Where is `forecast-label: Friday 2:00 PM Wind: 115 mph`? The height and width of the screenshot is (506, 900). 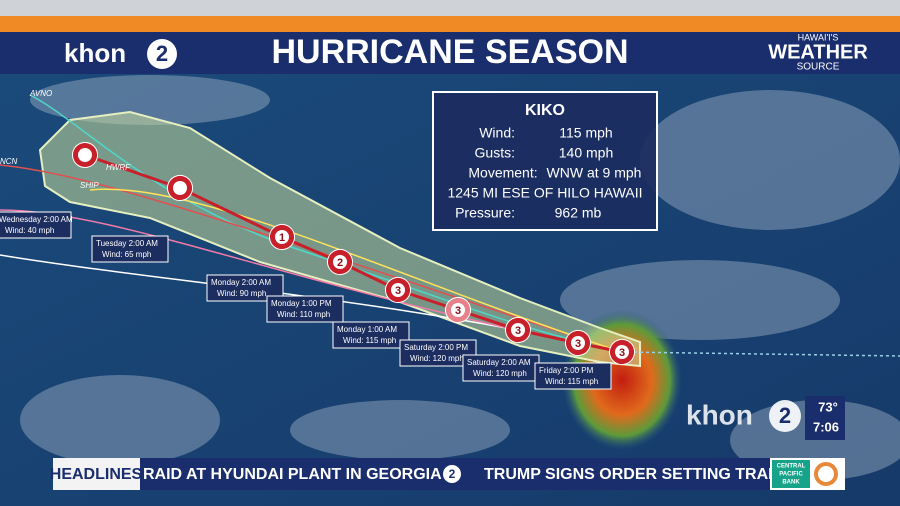
forecast-label: Friday 2:00 PM Wind: 115 mph is located at coordinates (573, 376).